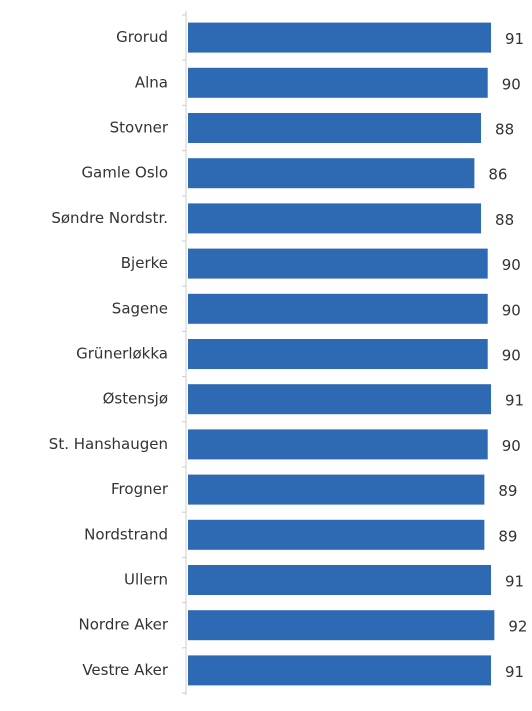  What do you see at coordinates (151, 82) in the screenshot?
I see `category-label: Alna` at bounding box center [151, 82].